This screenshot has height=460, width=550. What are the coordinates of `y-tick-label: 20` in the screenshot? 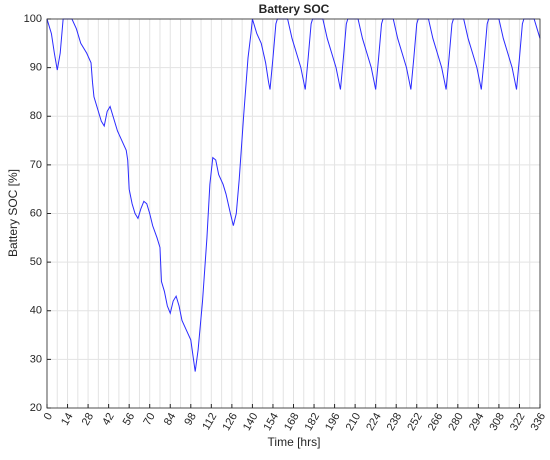 It's located at (36, 408).